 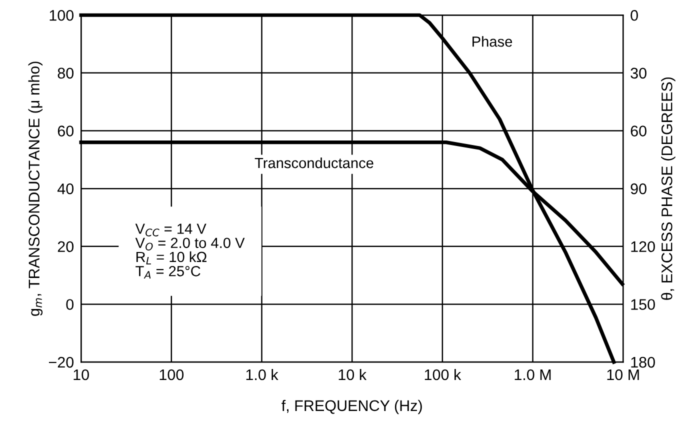 I want to click on series-label: Transconductance, so click(x=314, y=162).